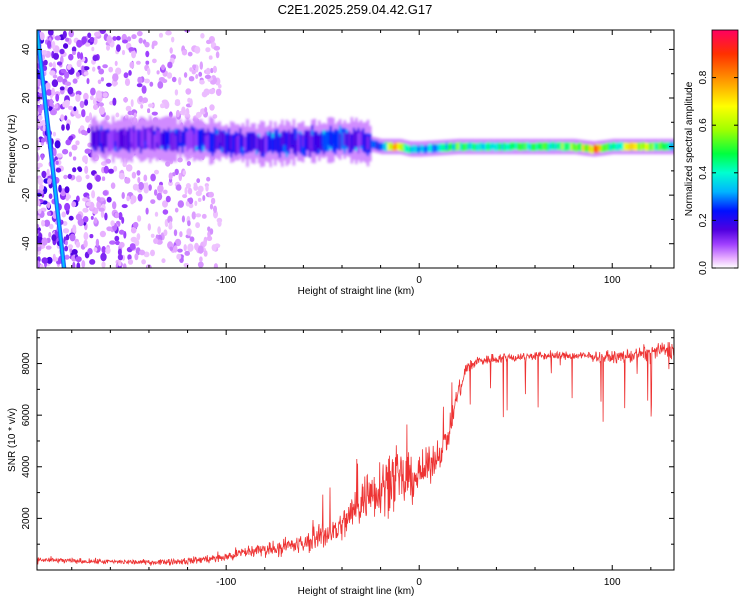  What do you see at coordinates (226, 280) in the screenshot?
I see `x-tick-label: -100` at bounding box center [226, 280].